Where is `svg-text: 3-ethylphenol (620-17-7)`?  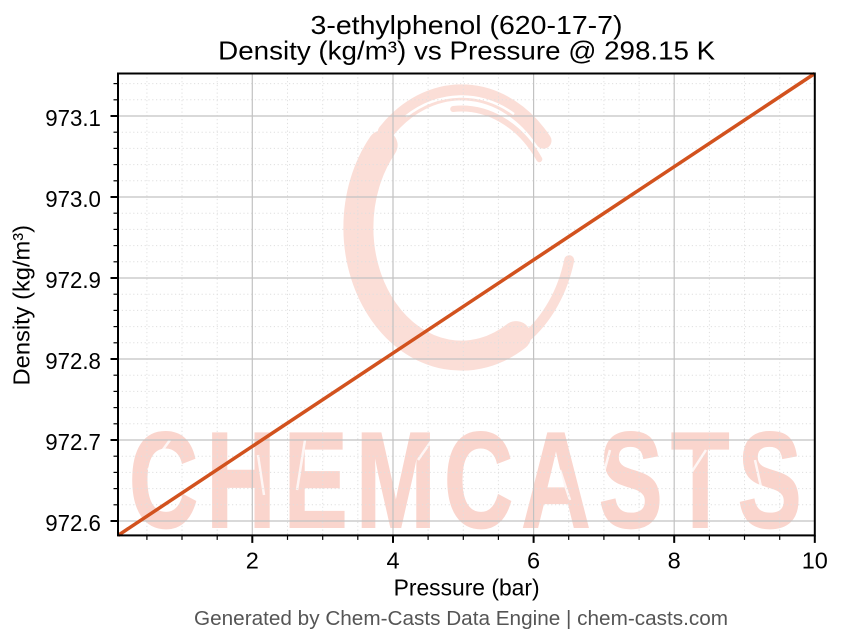 svg-text: 3-ethylphenol (620-17-7) is located at coordinates (467, 25).